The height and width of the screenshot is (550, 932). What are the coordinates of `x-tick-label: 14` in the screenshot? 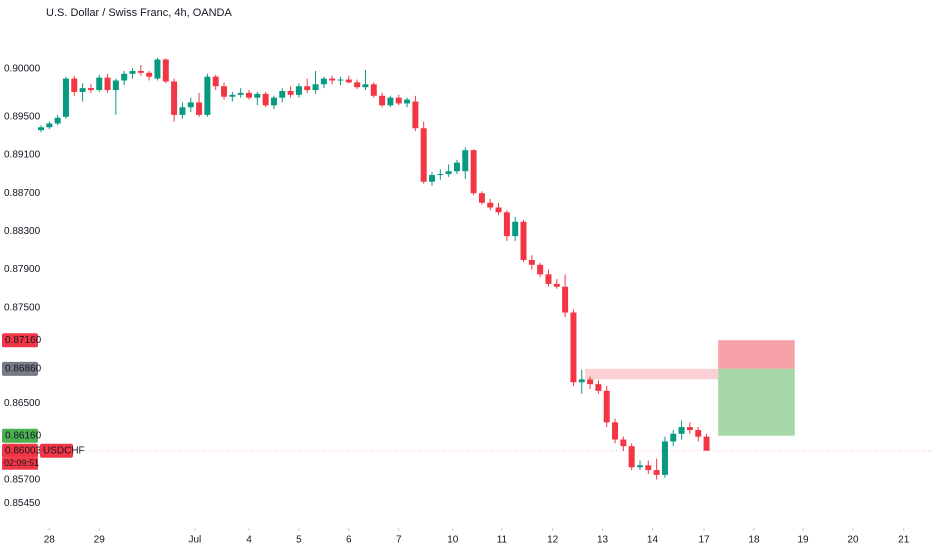 It's located at (653, 540).